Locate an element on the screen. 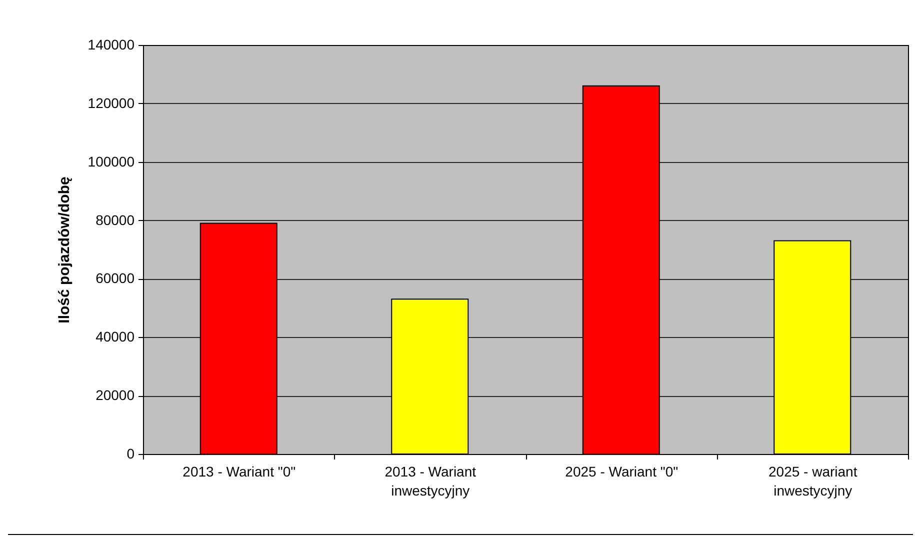 Image resolution: width=915 pixels, height=537 pixels. x-tick-label: 2025 - wariant inwestycyjny is located at coordinates (813, 481).